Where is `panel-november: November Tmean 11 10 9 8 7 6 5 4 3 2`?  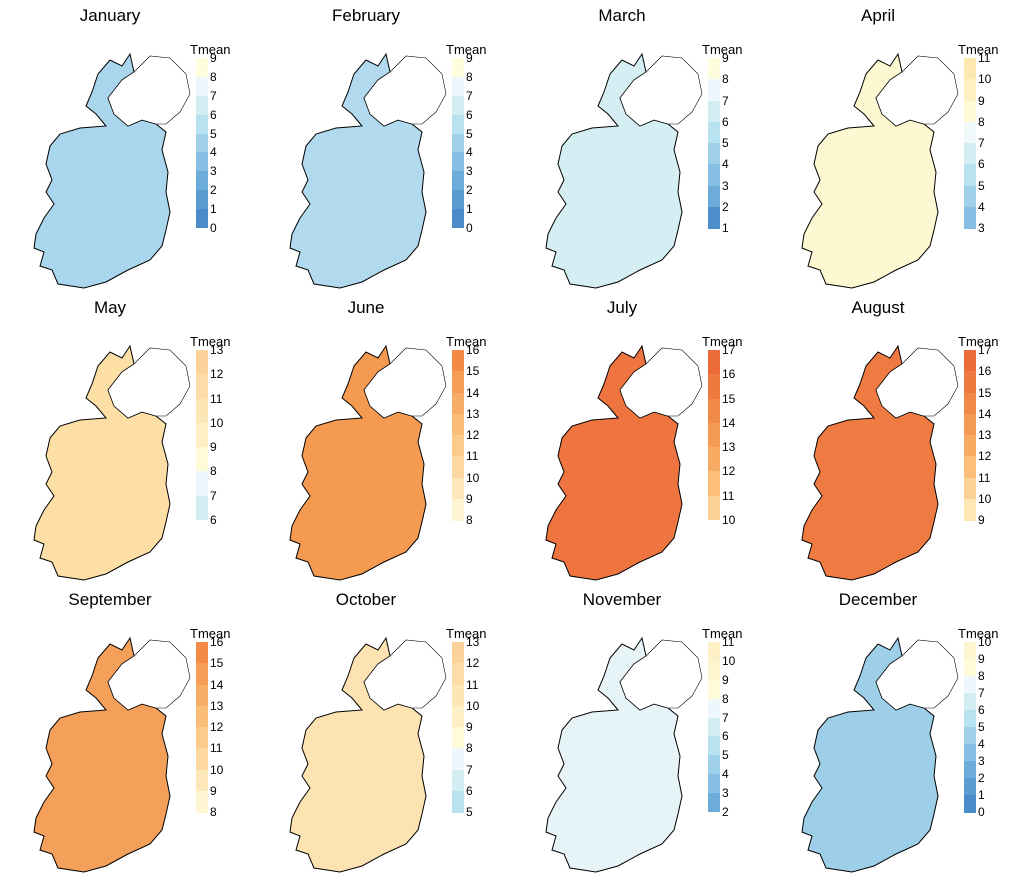
panel-november: November Tmean 11 10 9 8 7 6 5 4 3 2 is located at coordinates (640, 735).